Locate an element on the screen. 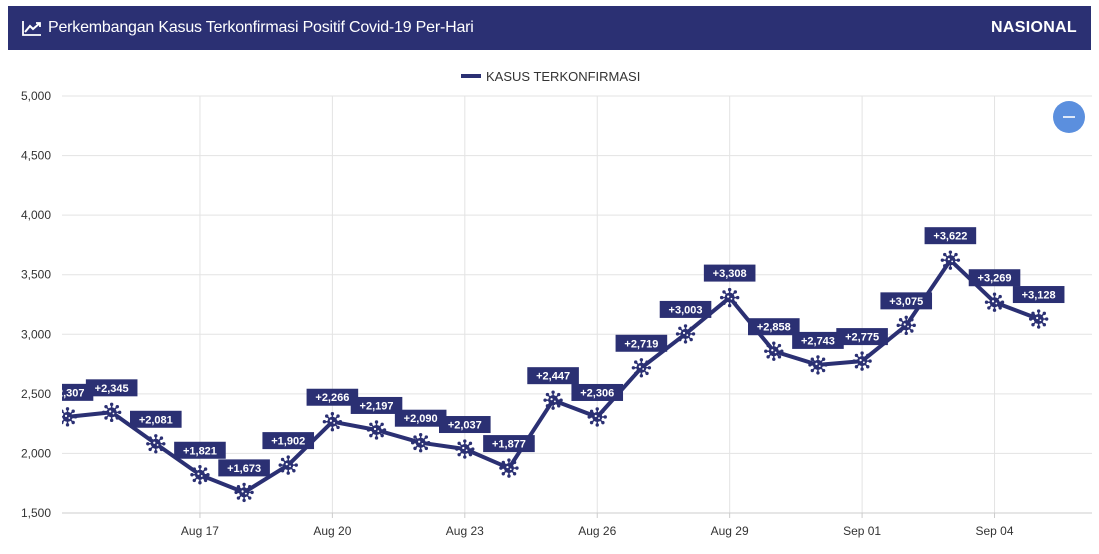 The width and height of the screenshot is (1099, 554). data-label: +1,673 is located at coordinates (244, 468).